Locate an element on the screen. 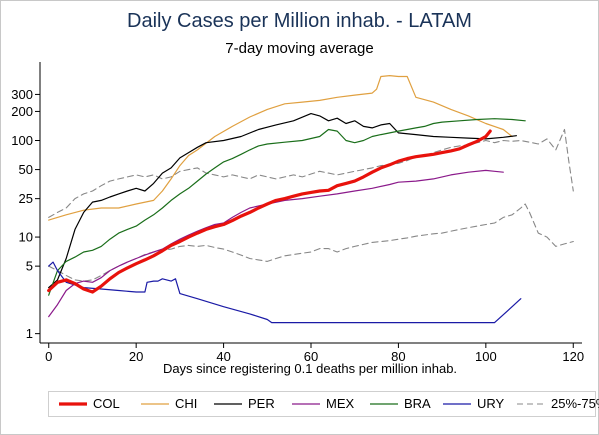  legend-item-25-75-: 25%-75% is located at coordinates (557, 404).